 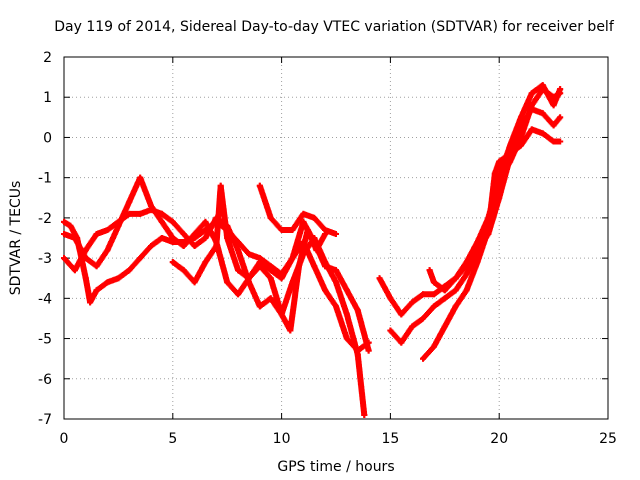 What do you see at coordinates (45, 219) in the screenshot?
I see `y-tick-label: -2` at bounding box center [45, 219].